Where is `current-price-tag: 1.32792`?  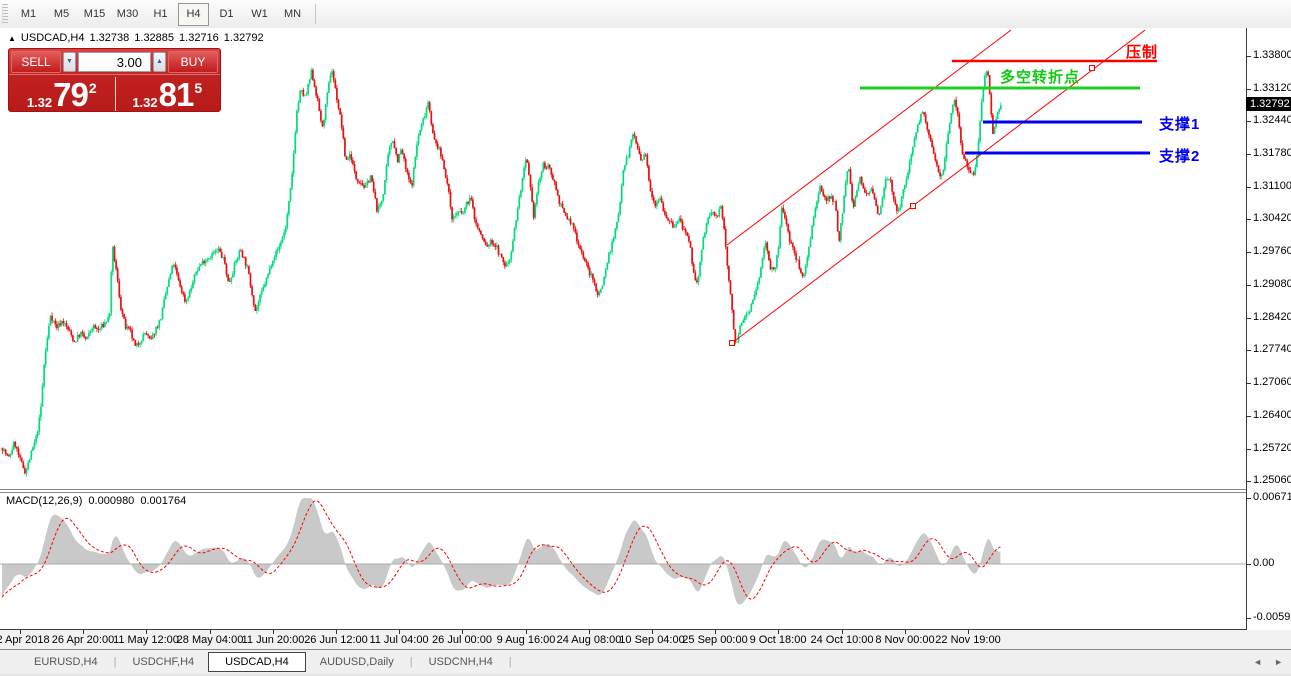 current-price-tag: 1.32792 is located at coordinates (1268, 104).